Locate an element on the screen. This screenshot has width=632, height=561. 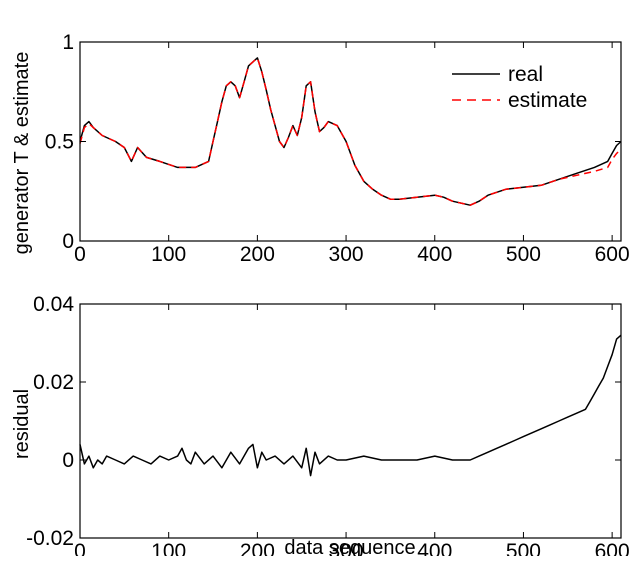
bottom-xtick-label: 100 is located at coordinates (168, 548).